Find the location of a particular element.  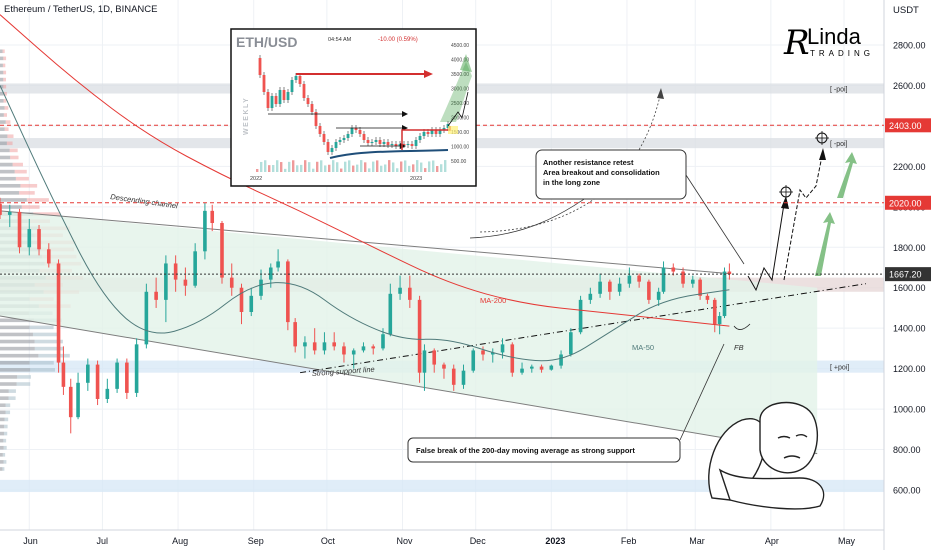

time-tick-label: Mar is located at coordinates (697, 541).